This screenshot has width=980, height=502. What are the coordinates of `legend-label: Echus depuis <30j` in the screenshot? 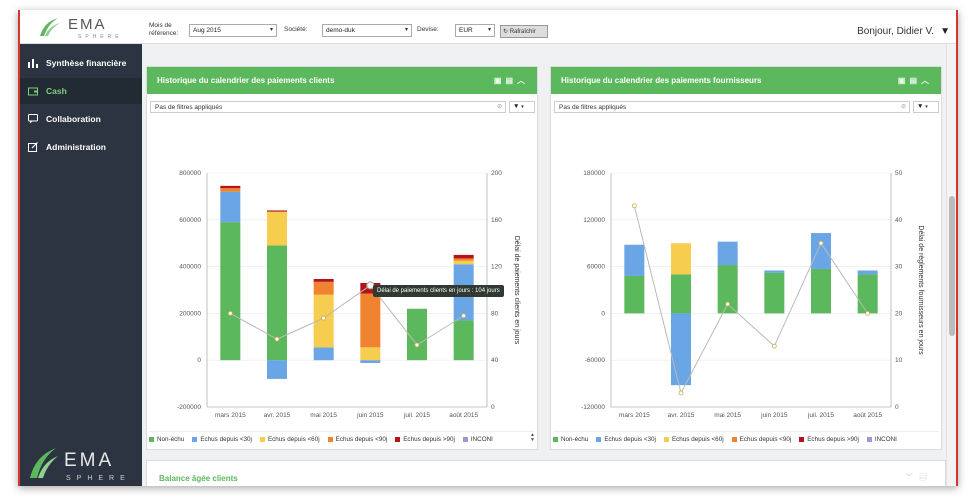 It's located at (630, 439).